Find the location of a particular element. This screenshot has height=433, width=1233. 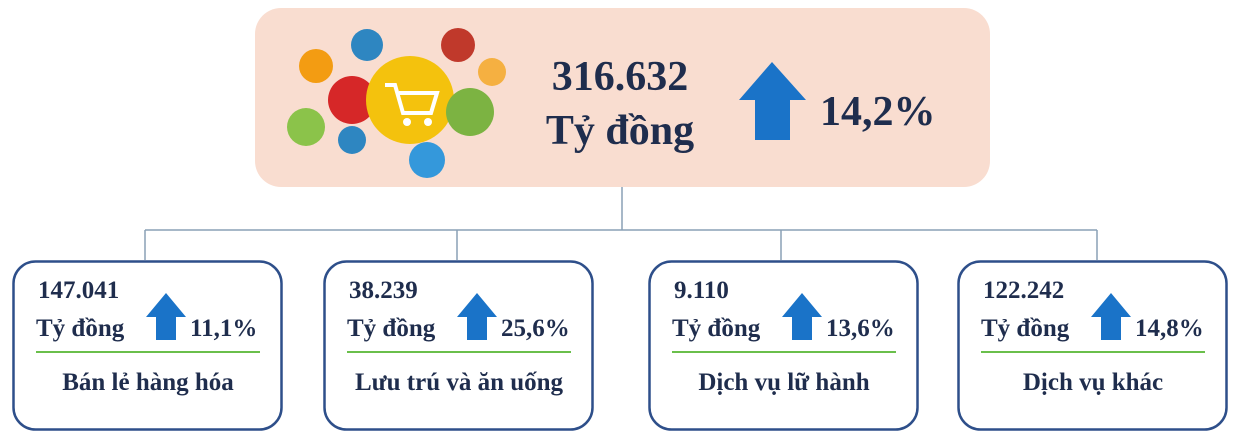

total-change: 14,2% is located at coordinates (878, 112).